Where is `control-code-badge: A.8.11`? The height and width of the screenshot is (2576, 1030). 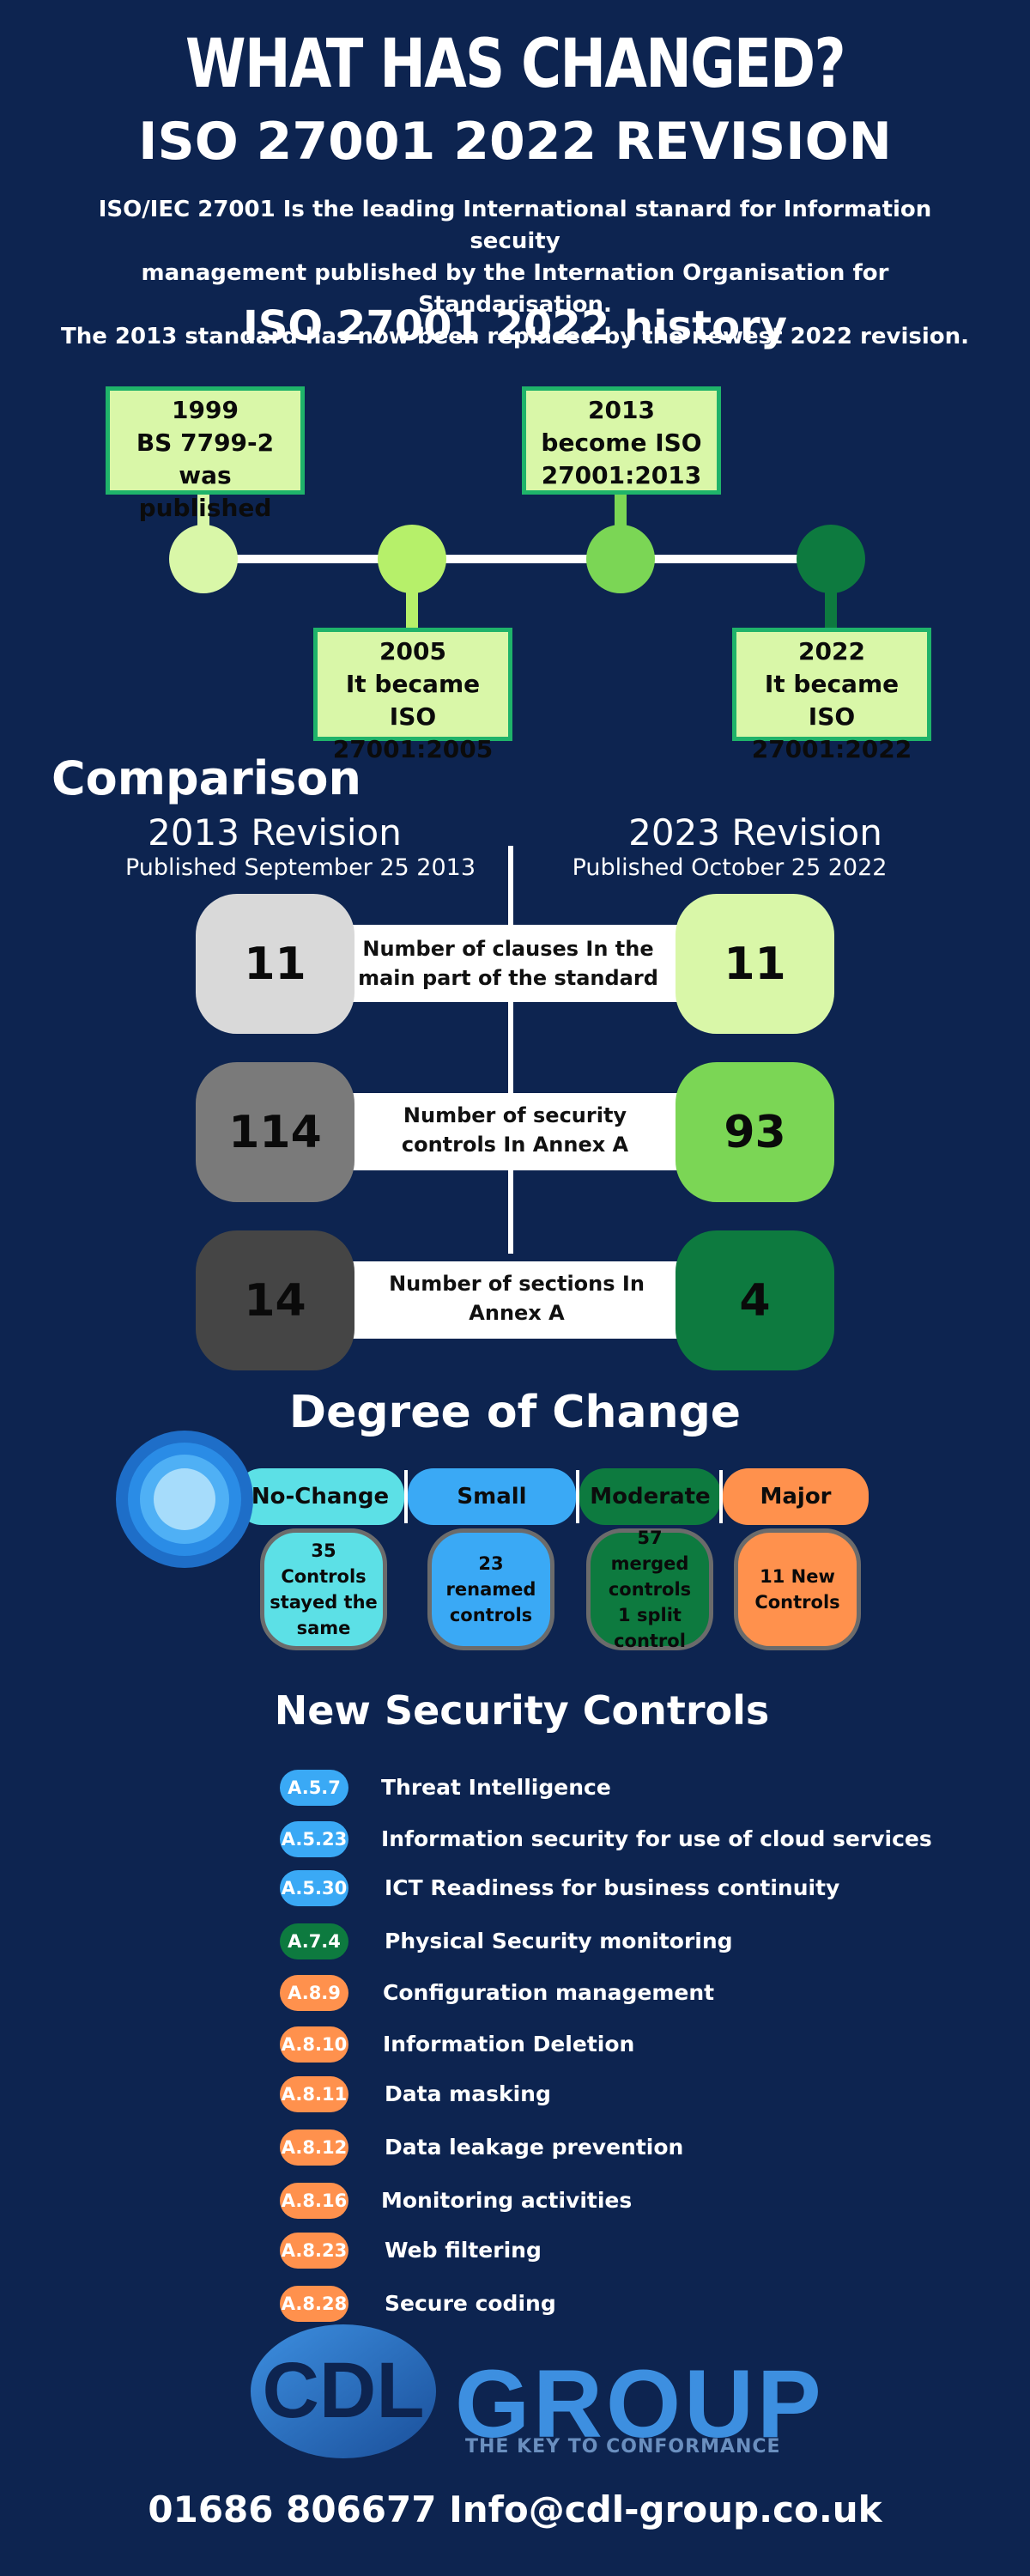
control-code-badge: A.8.11 is located at coordinates (314, 2094).